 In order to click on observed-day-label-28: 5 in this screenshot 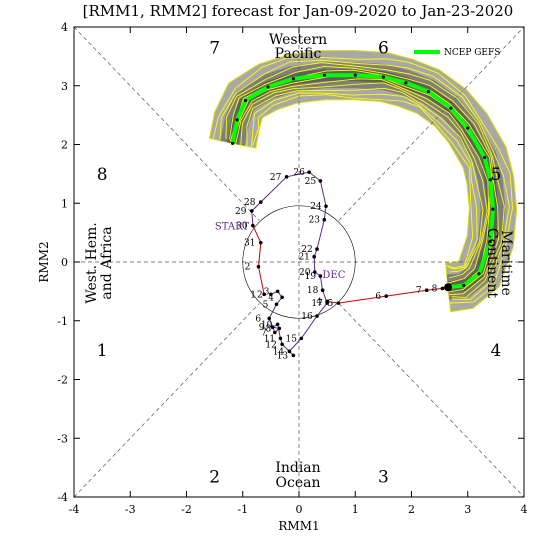, I will do `click(266, 305)`.